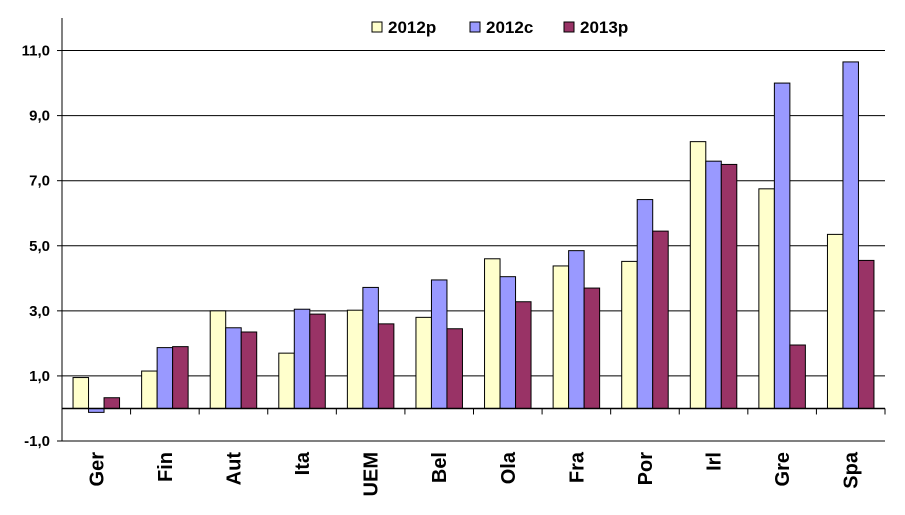 This screenshot has width=905, height=515. I want to click on legend-swatch-2013p, so click(569, 27).